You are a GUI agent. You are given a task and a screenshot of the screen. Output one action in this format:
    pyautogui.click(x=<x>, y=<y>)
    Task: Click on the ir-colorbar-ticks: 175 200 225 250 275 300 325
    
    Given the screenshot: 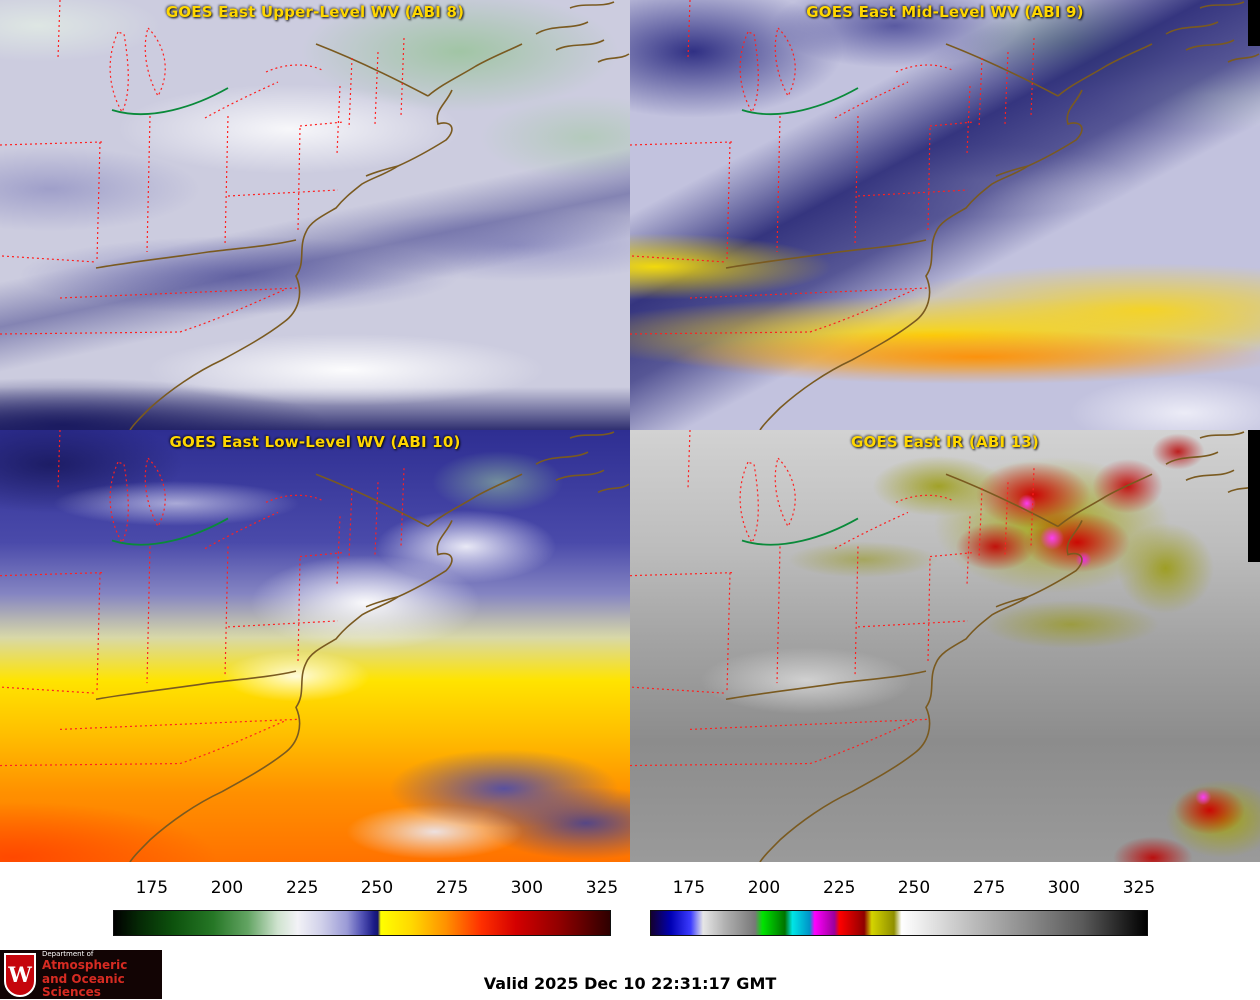 What is the action you would take?
    pyautogui.click(x=903, y=880)
    